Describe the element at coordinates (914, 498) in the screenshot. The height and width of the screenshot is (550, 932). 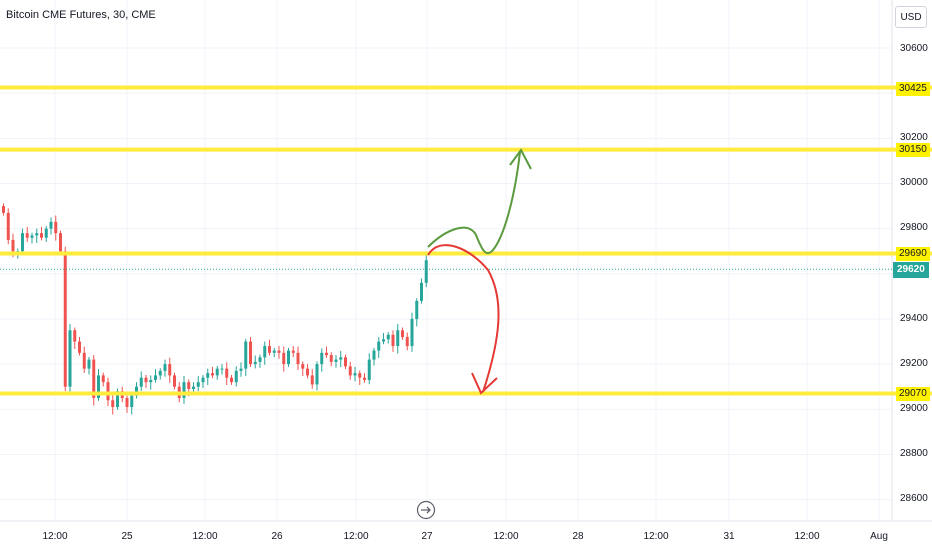
I see `y-tick: 28600` at that location.